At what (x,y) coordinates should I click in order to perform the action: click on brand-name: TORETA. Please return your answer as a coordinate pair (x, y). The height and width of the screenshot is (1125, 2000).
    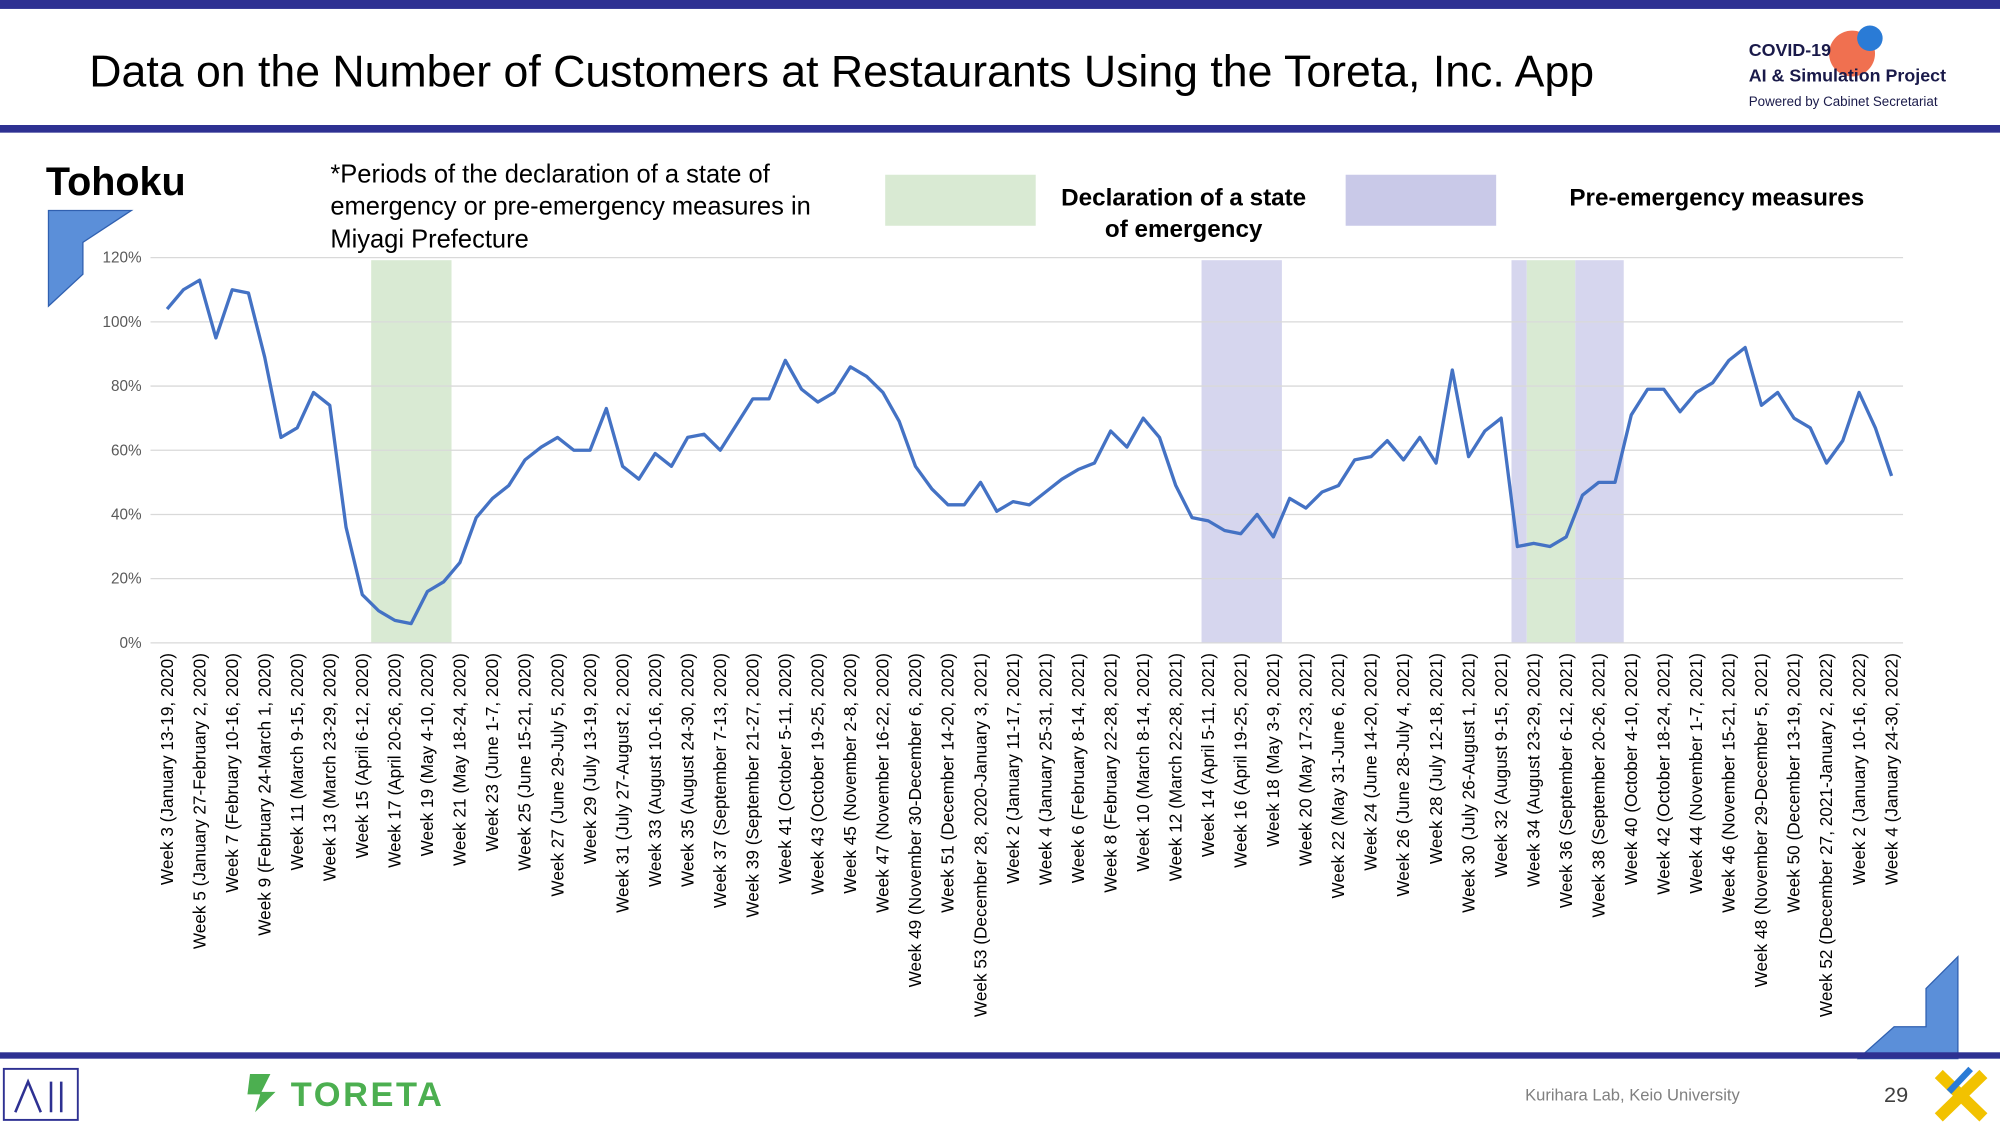
    Looking at the image, I should click on (368, 1095).